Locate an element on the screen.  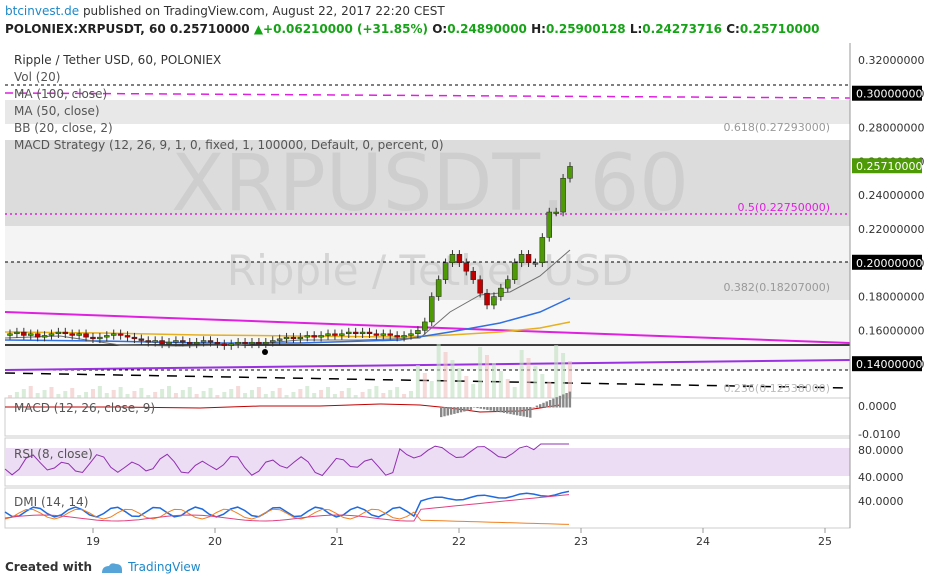
legend-bb: BB (20, close, 2) is located at coordinates (63, 128).